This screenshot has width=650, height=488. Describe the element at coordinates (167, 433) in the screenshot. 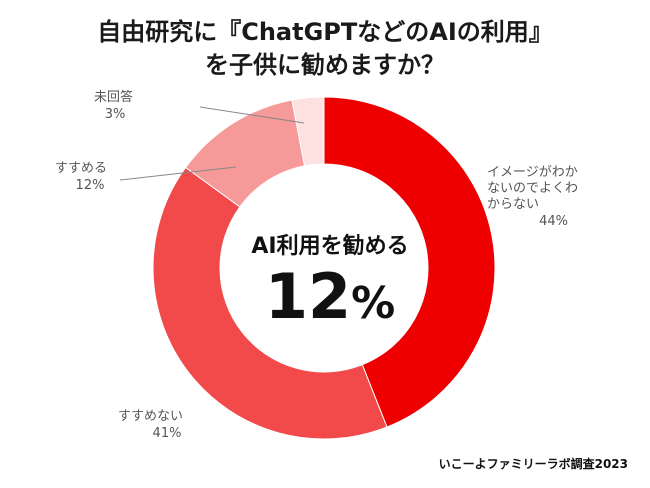

I see `slice-value-1: 41%` at that location.